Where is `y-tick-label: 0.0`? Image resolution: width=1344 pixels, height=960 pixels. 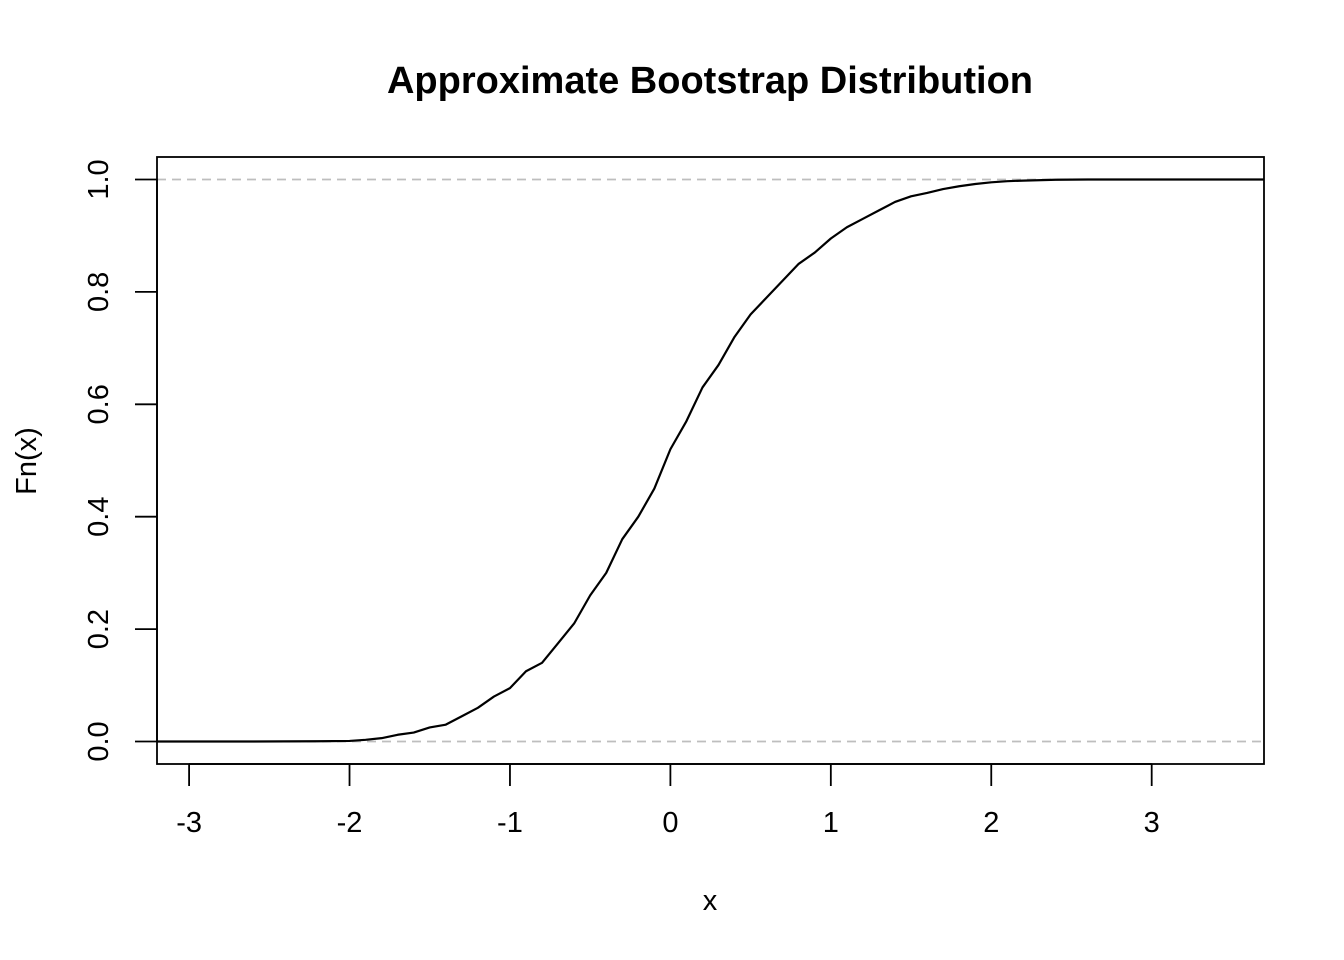 y-tick-label: 0.0 is located at coordinates (99, 741).